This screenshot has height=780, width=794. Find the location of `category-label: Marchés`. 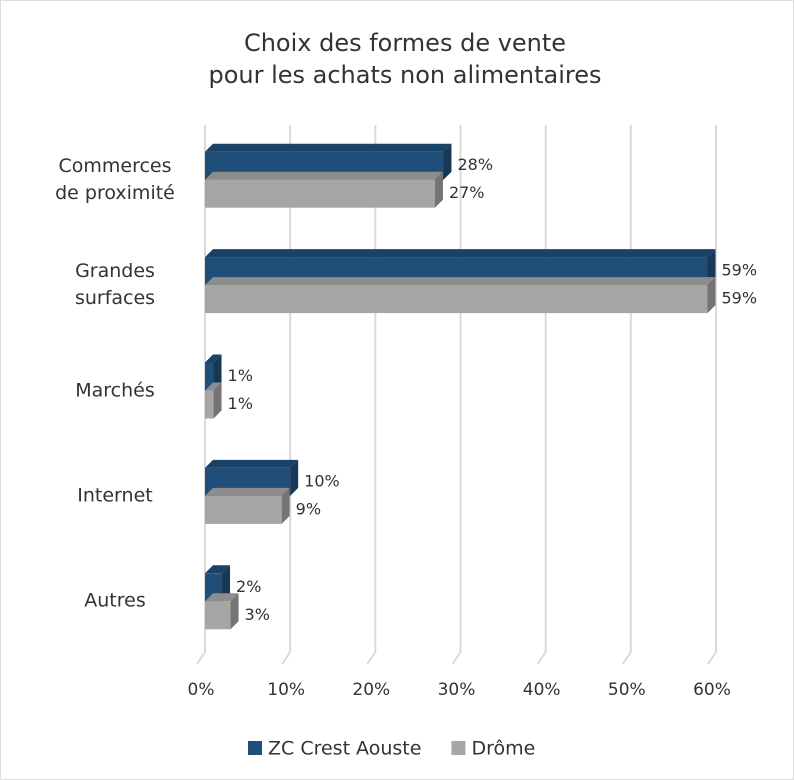

category-label: Marchés is located at coordinates (115, 390).